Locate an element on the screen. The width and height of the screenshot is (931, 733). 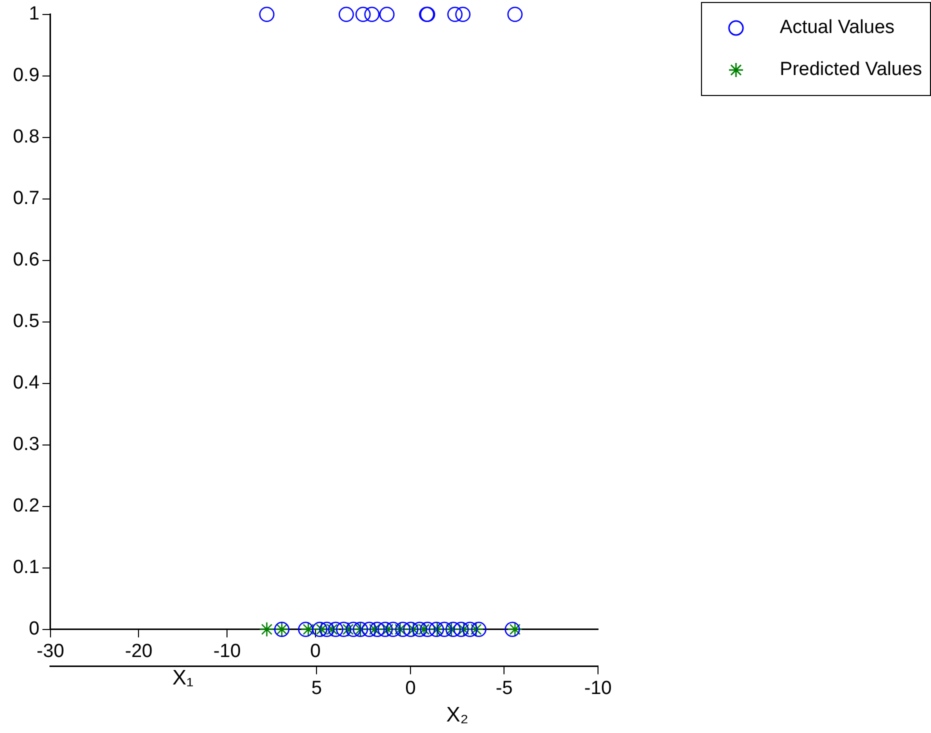
y-tick-label: 0.6 is located at coordinates (26, 260).